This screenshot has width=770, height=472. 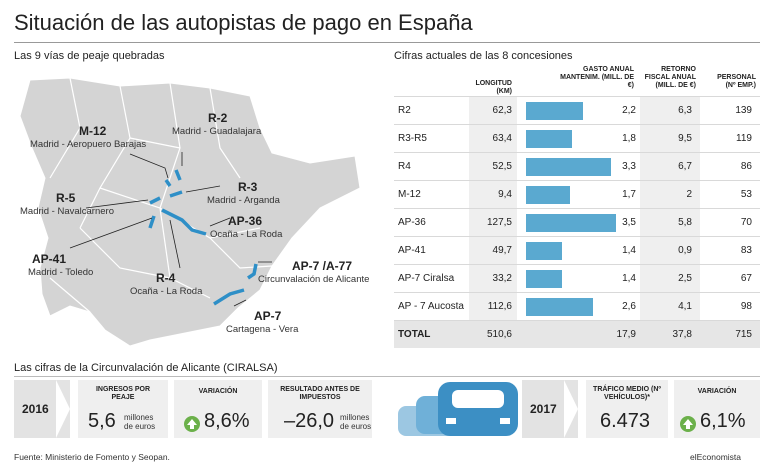 What do you see at coordinates (723, 421) in the screenshot?
I see `var2-value: 6,1%` at bounding box center [723, 421].